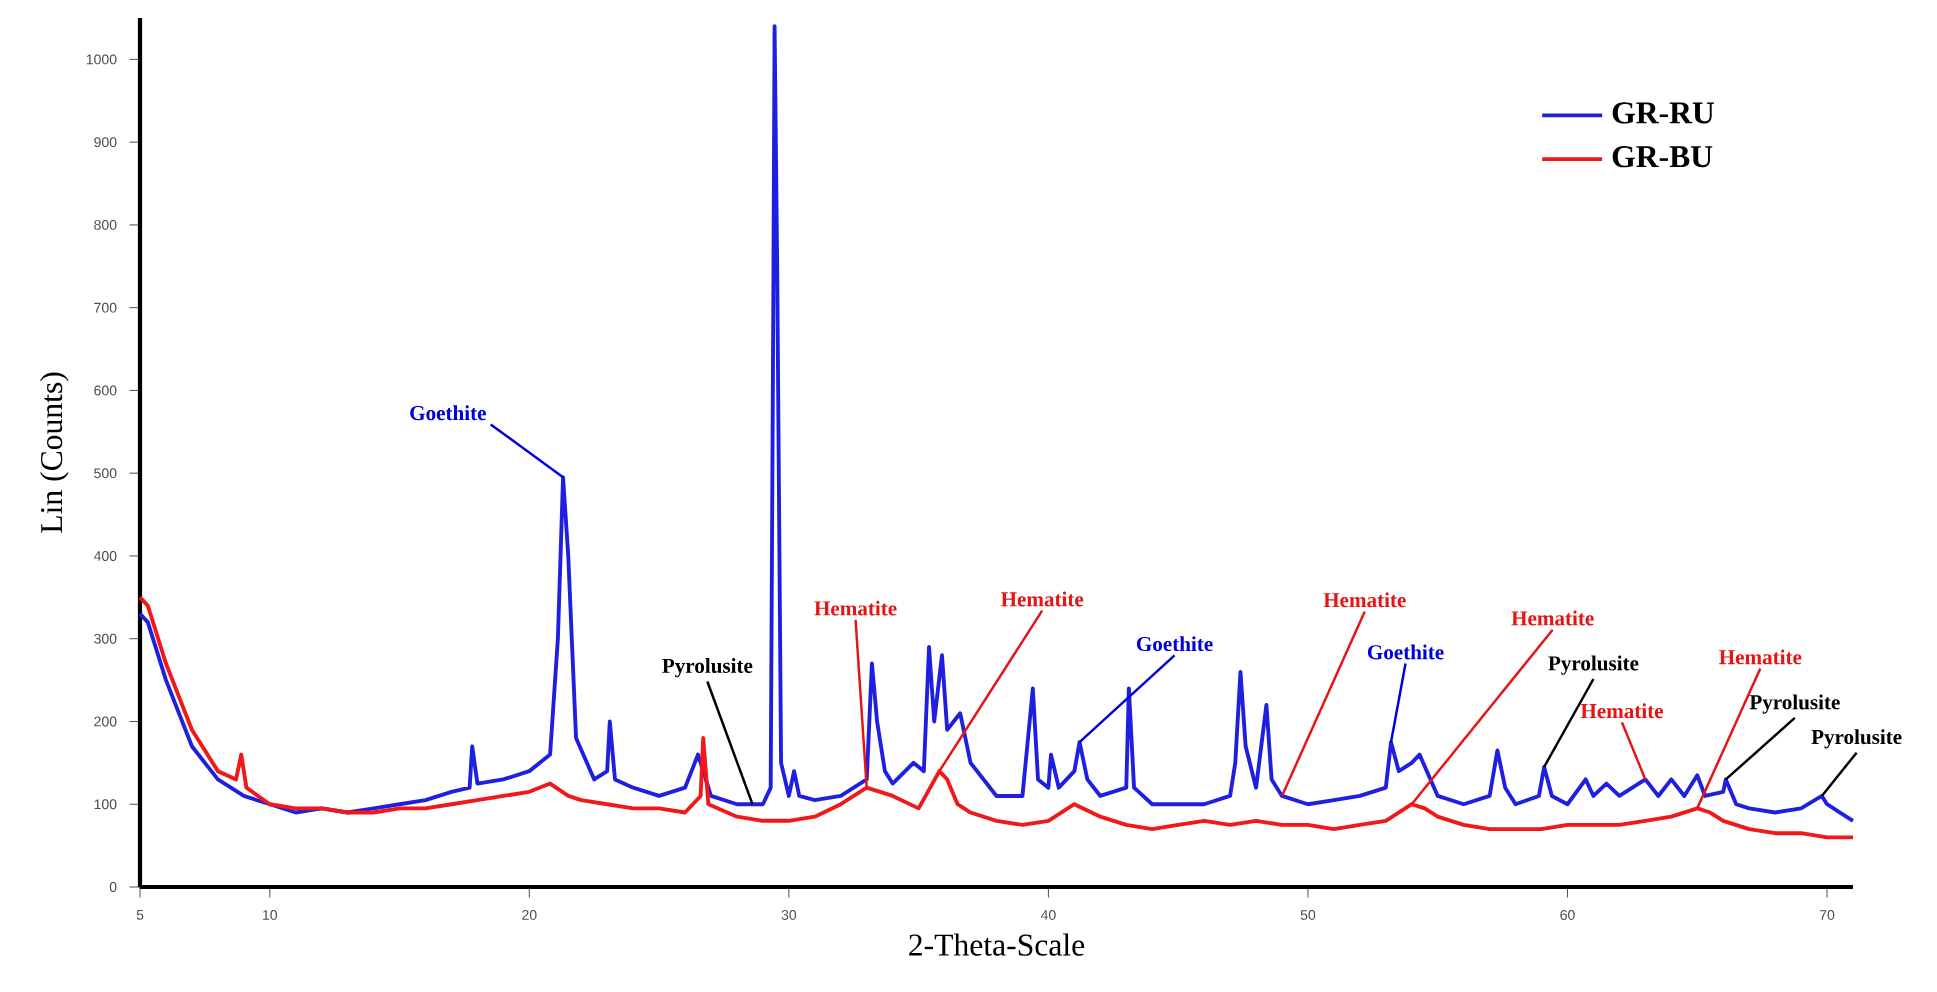  What do you see at coordinates (1048, 914) in the screenshot?
I see `x-tick-label: 40` at bounding box center [1048, 914].